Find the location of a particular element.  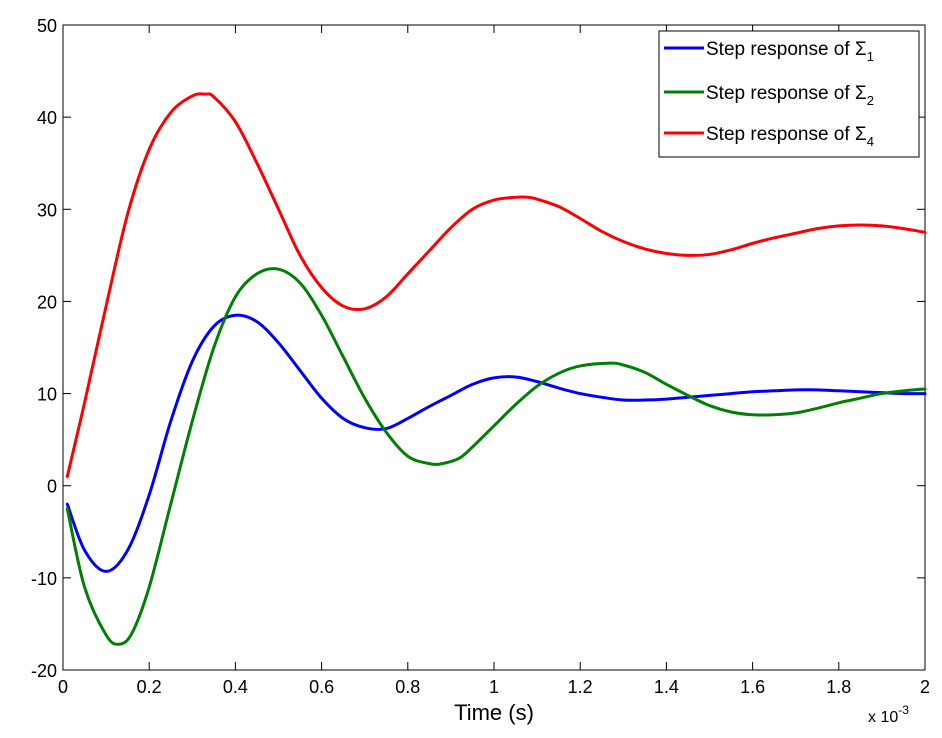

x-tick-label: 0.6 is located at coordinates (321, 687).